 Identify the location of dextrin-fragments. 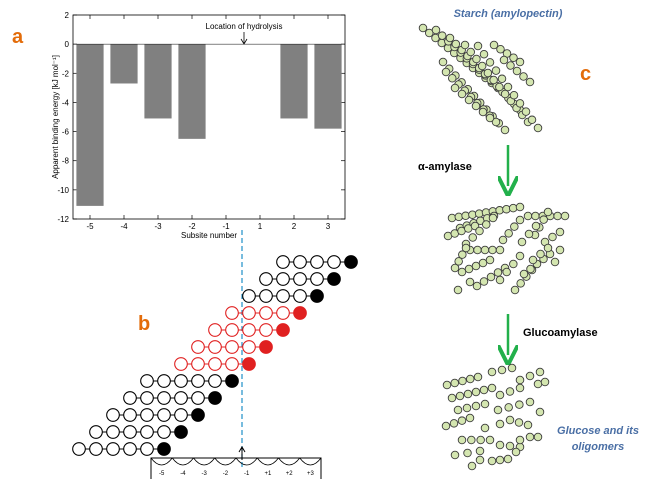
(506, 248).